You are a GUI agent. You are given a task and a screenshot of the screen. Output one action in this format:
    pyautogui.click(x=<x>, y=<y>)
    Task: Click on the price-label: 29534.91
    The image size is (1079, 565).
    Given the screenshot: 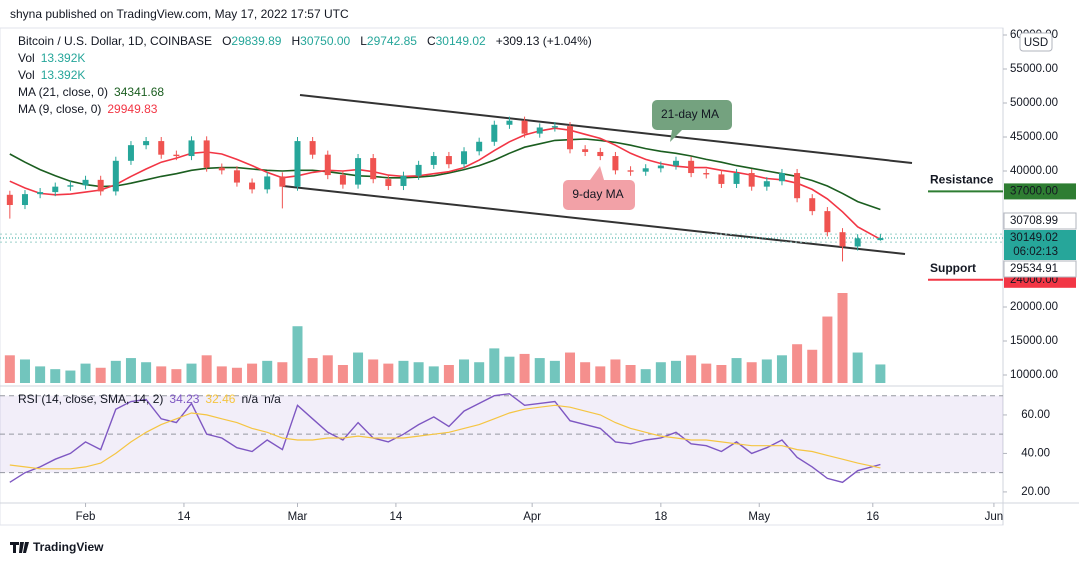 What is the action you would take?
    pyautogui.click(x=1034, y=269)
    